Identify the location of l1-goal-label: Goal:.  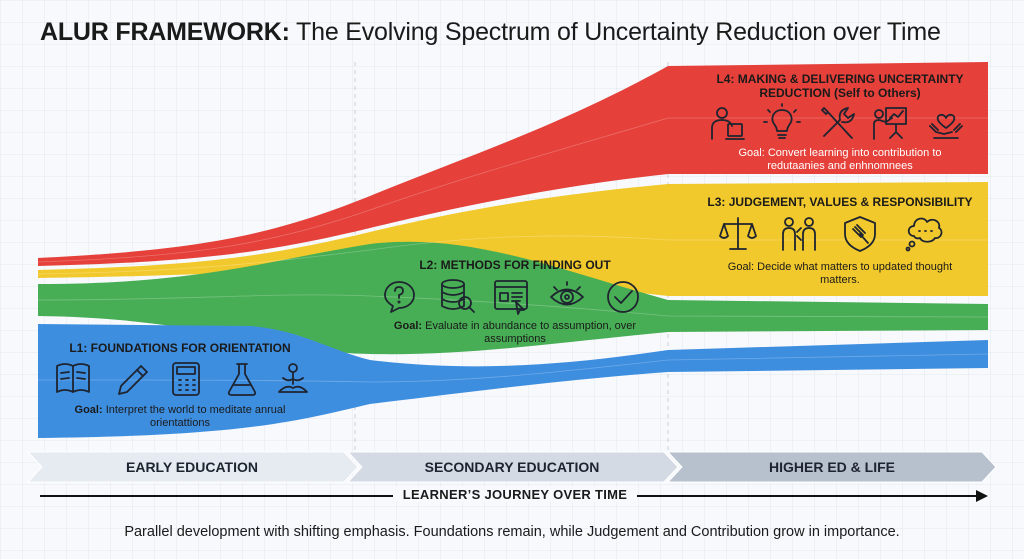
(88, 410).